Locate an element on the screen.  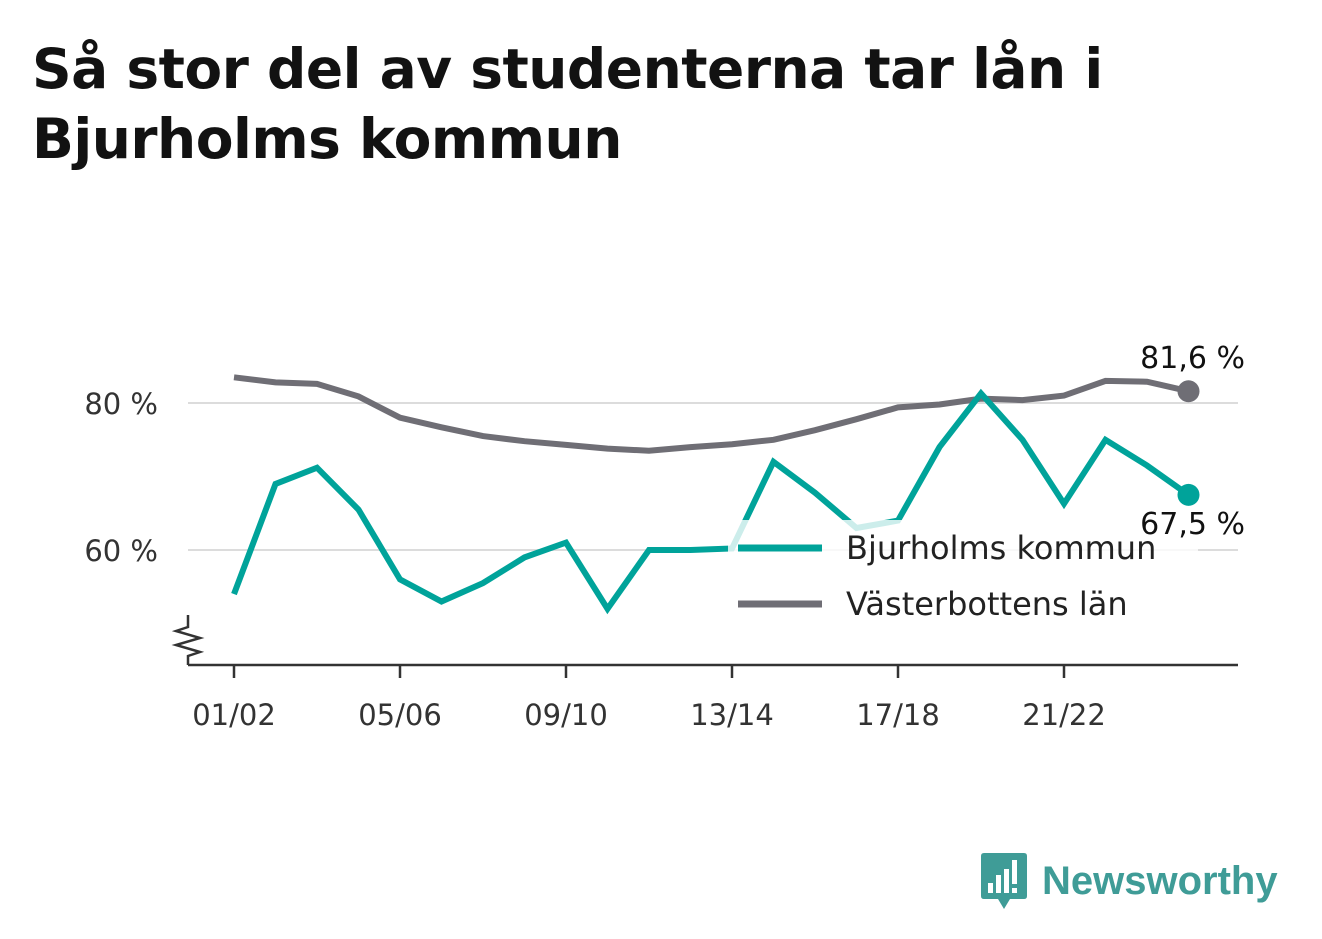
y-axis-break is located at coordinates (188, 640).